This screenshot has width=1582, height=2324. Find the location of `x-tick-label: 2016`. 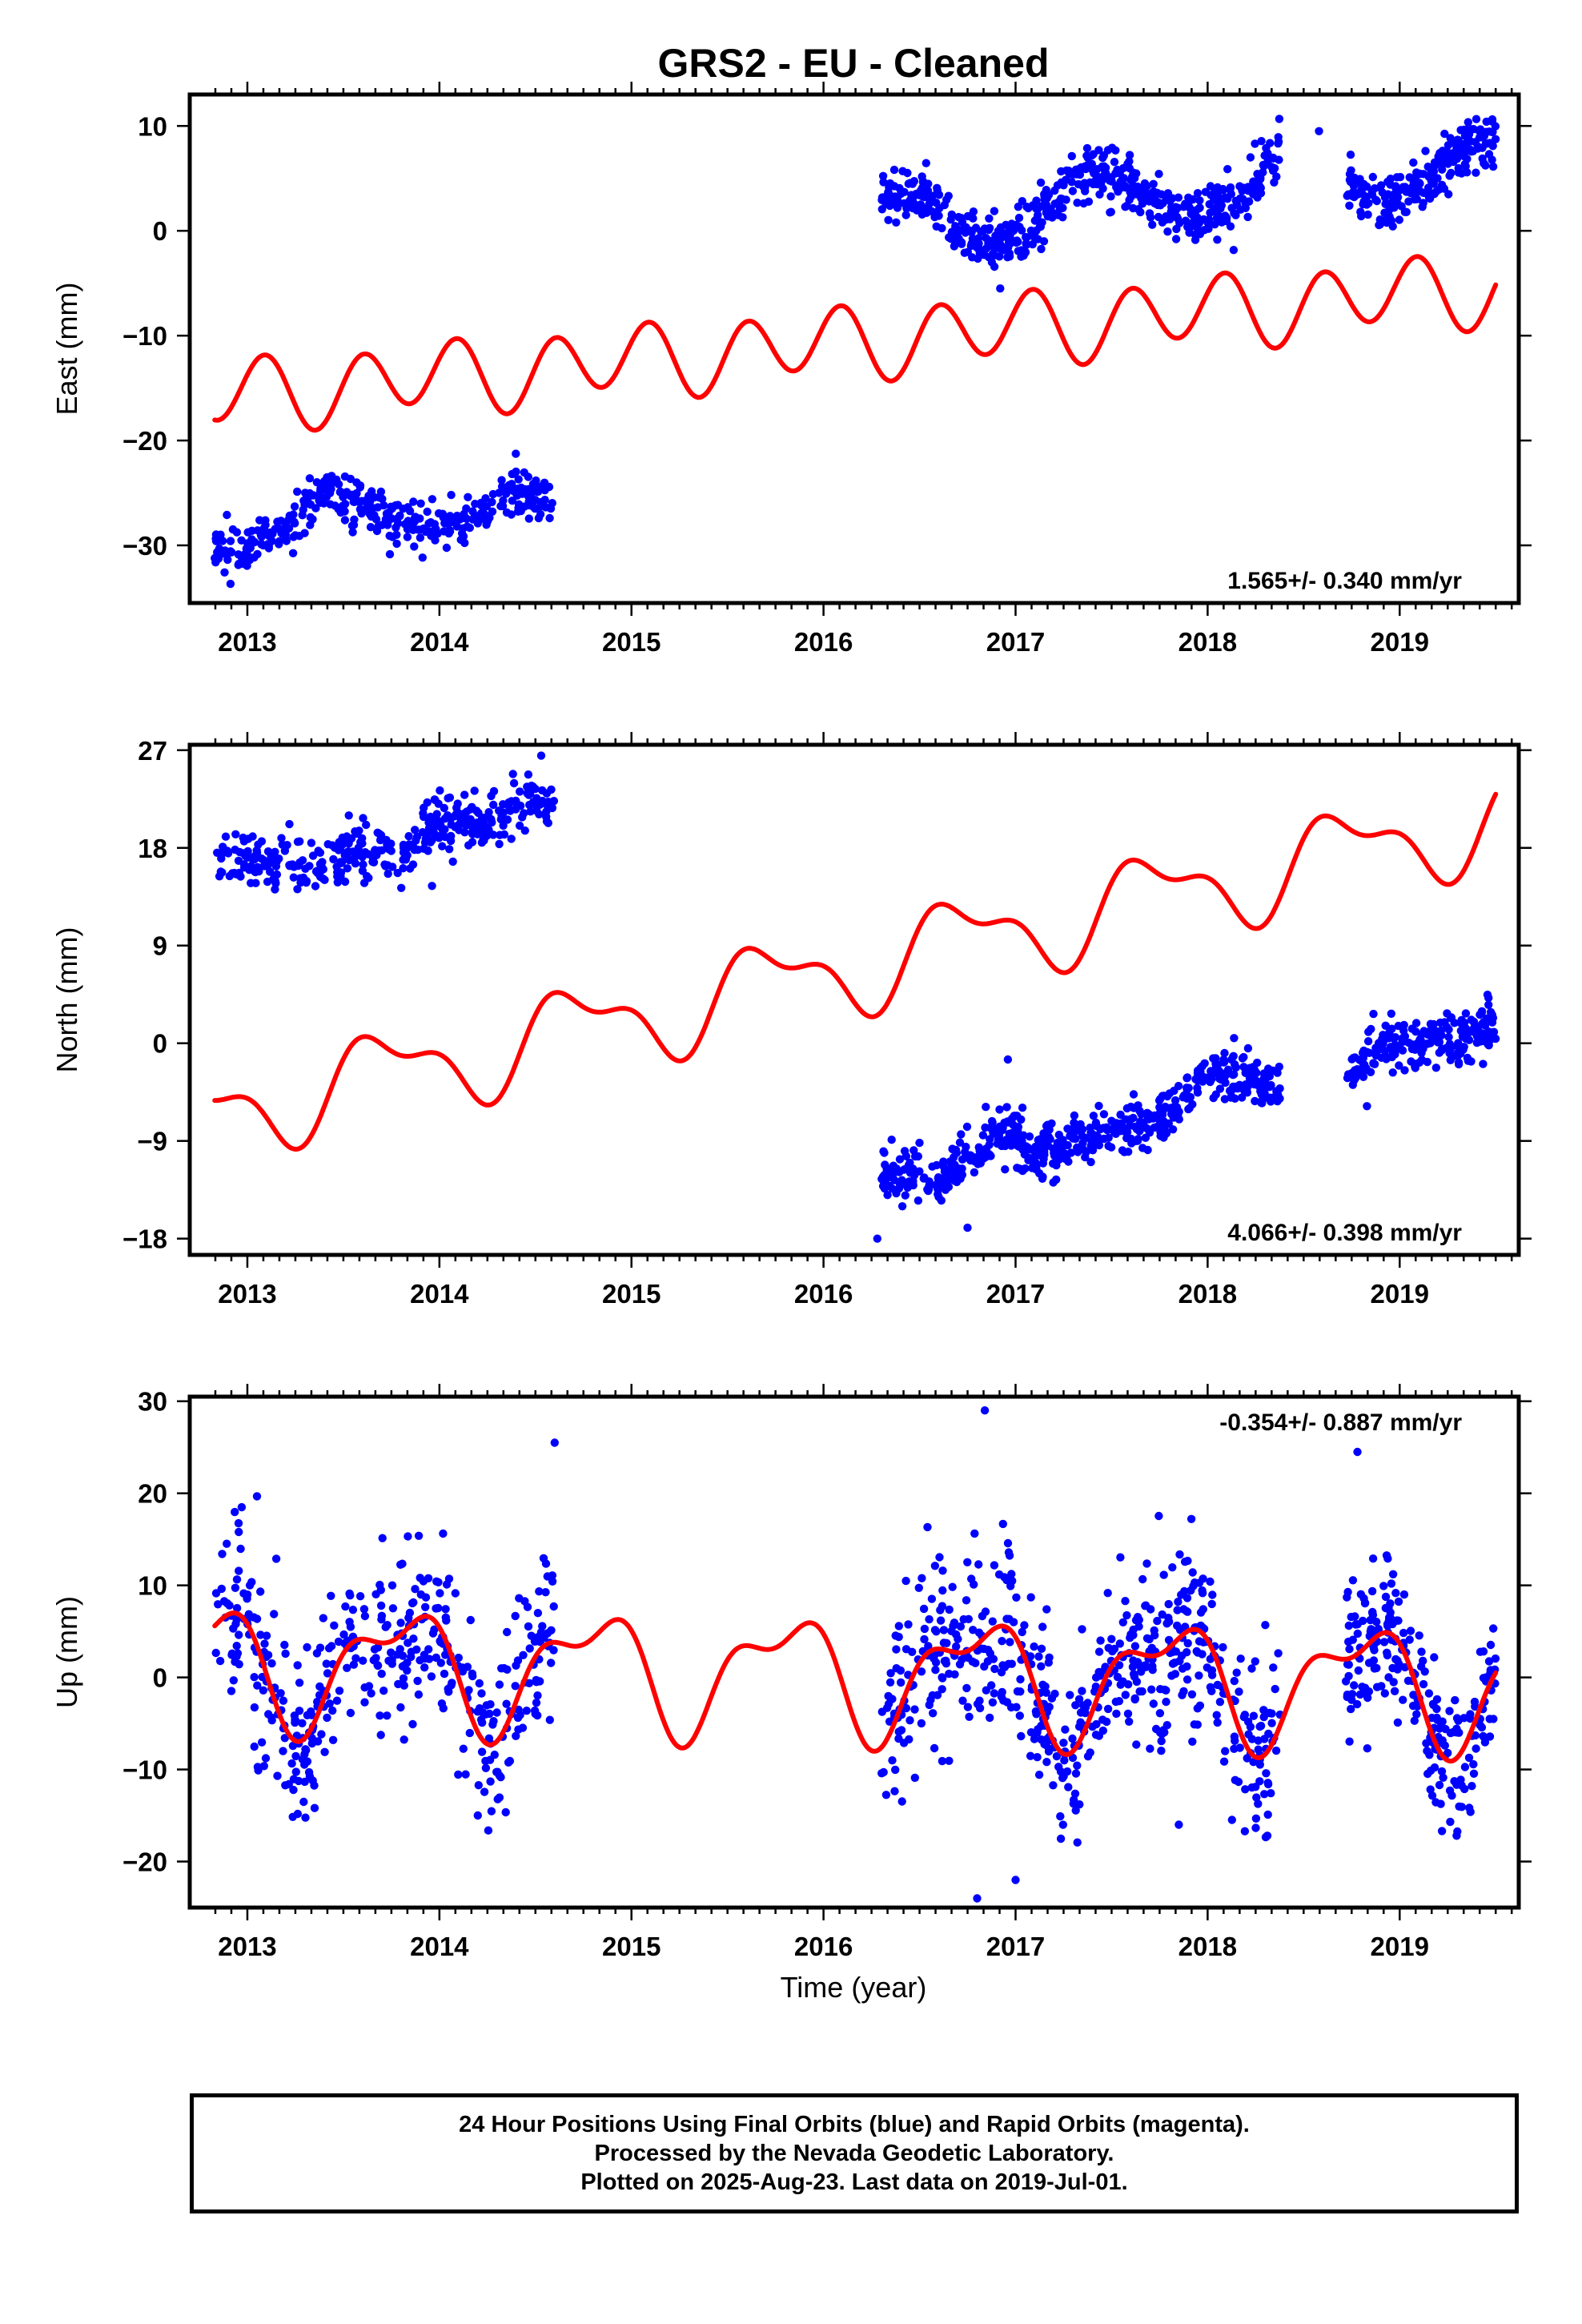

x-tick-label: 2016 is located at coordinates (823, 1946).